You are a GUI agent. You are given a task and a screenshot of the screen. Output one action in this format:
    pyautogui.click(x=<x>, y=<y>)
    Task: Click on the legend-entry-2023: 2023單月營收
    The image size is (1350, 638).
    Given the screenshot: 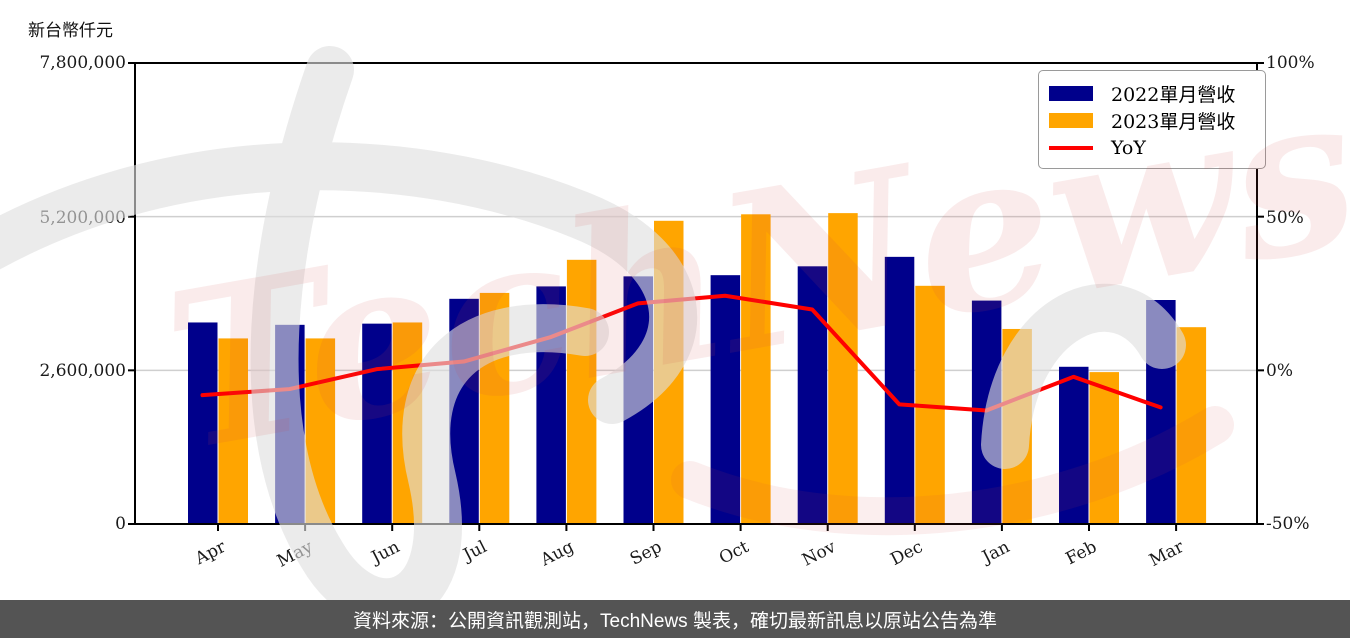 What is the action you would take?
    pyautogui.click(x=1152, y=120)
    